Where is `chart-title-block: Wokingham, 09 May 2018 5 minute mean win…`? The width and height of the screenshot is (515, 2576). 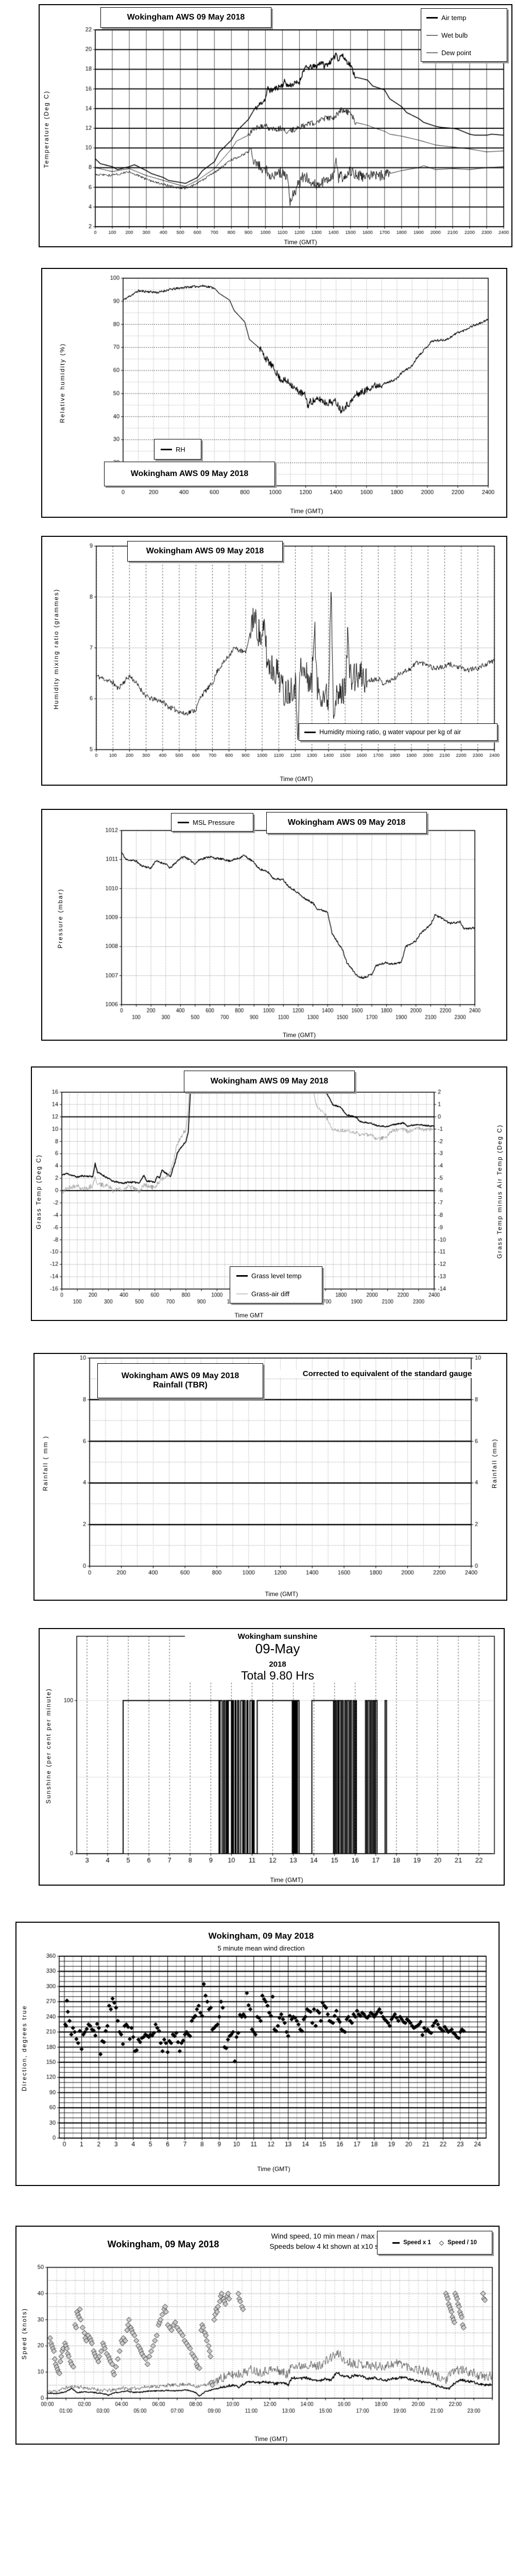
chart-title-block: Wokingham, 09 May 2018 5 minute mean win… is located at coordinates (261, 1941).